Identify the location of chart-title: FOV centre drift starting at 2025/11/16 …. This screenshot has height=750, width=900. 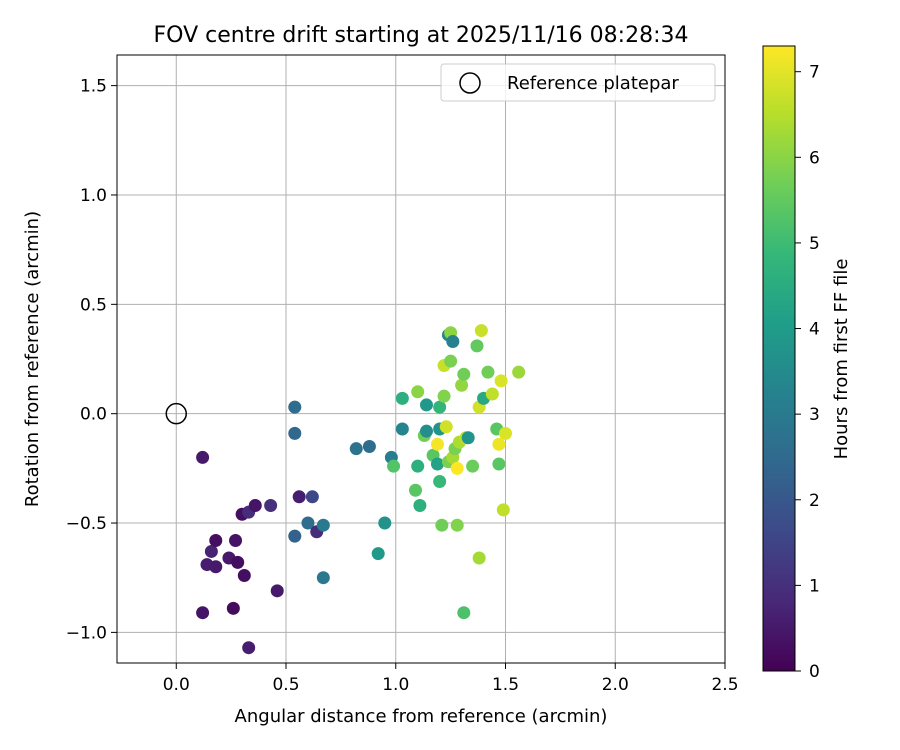
(421, 35).